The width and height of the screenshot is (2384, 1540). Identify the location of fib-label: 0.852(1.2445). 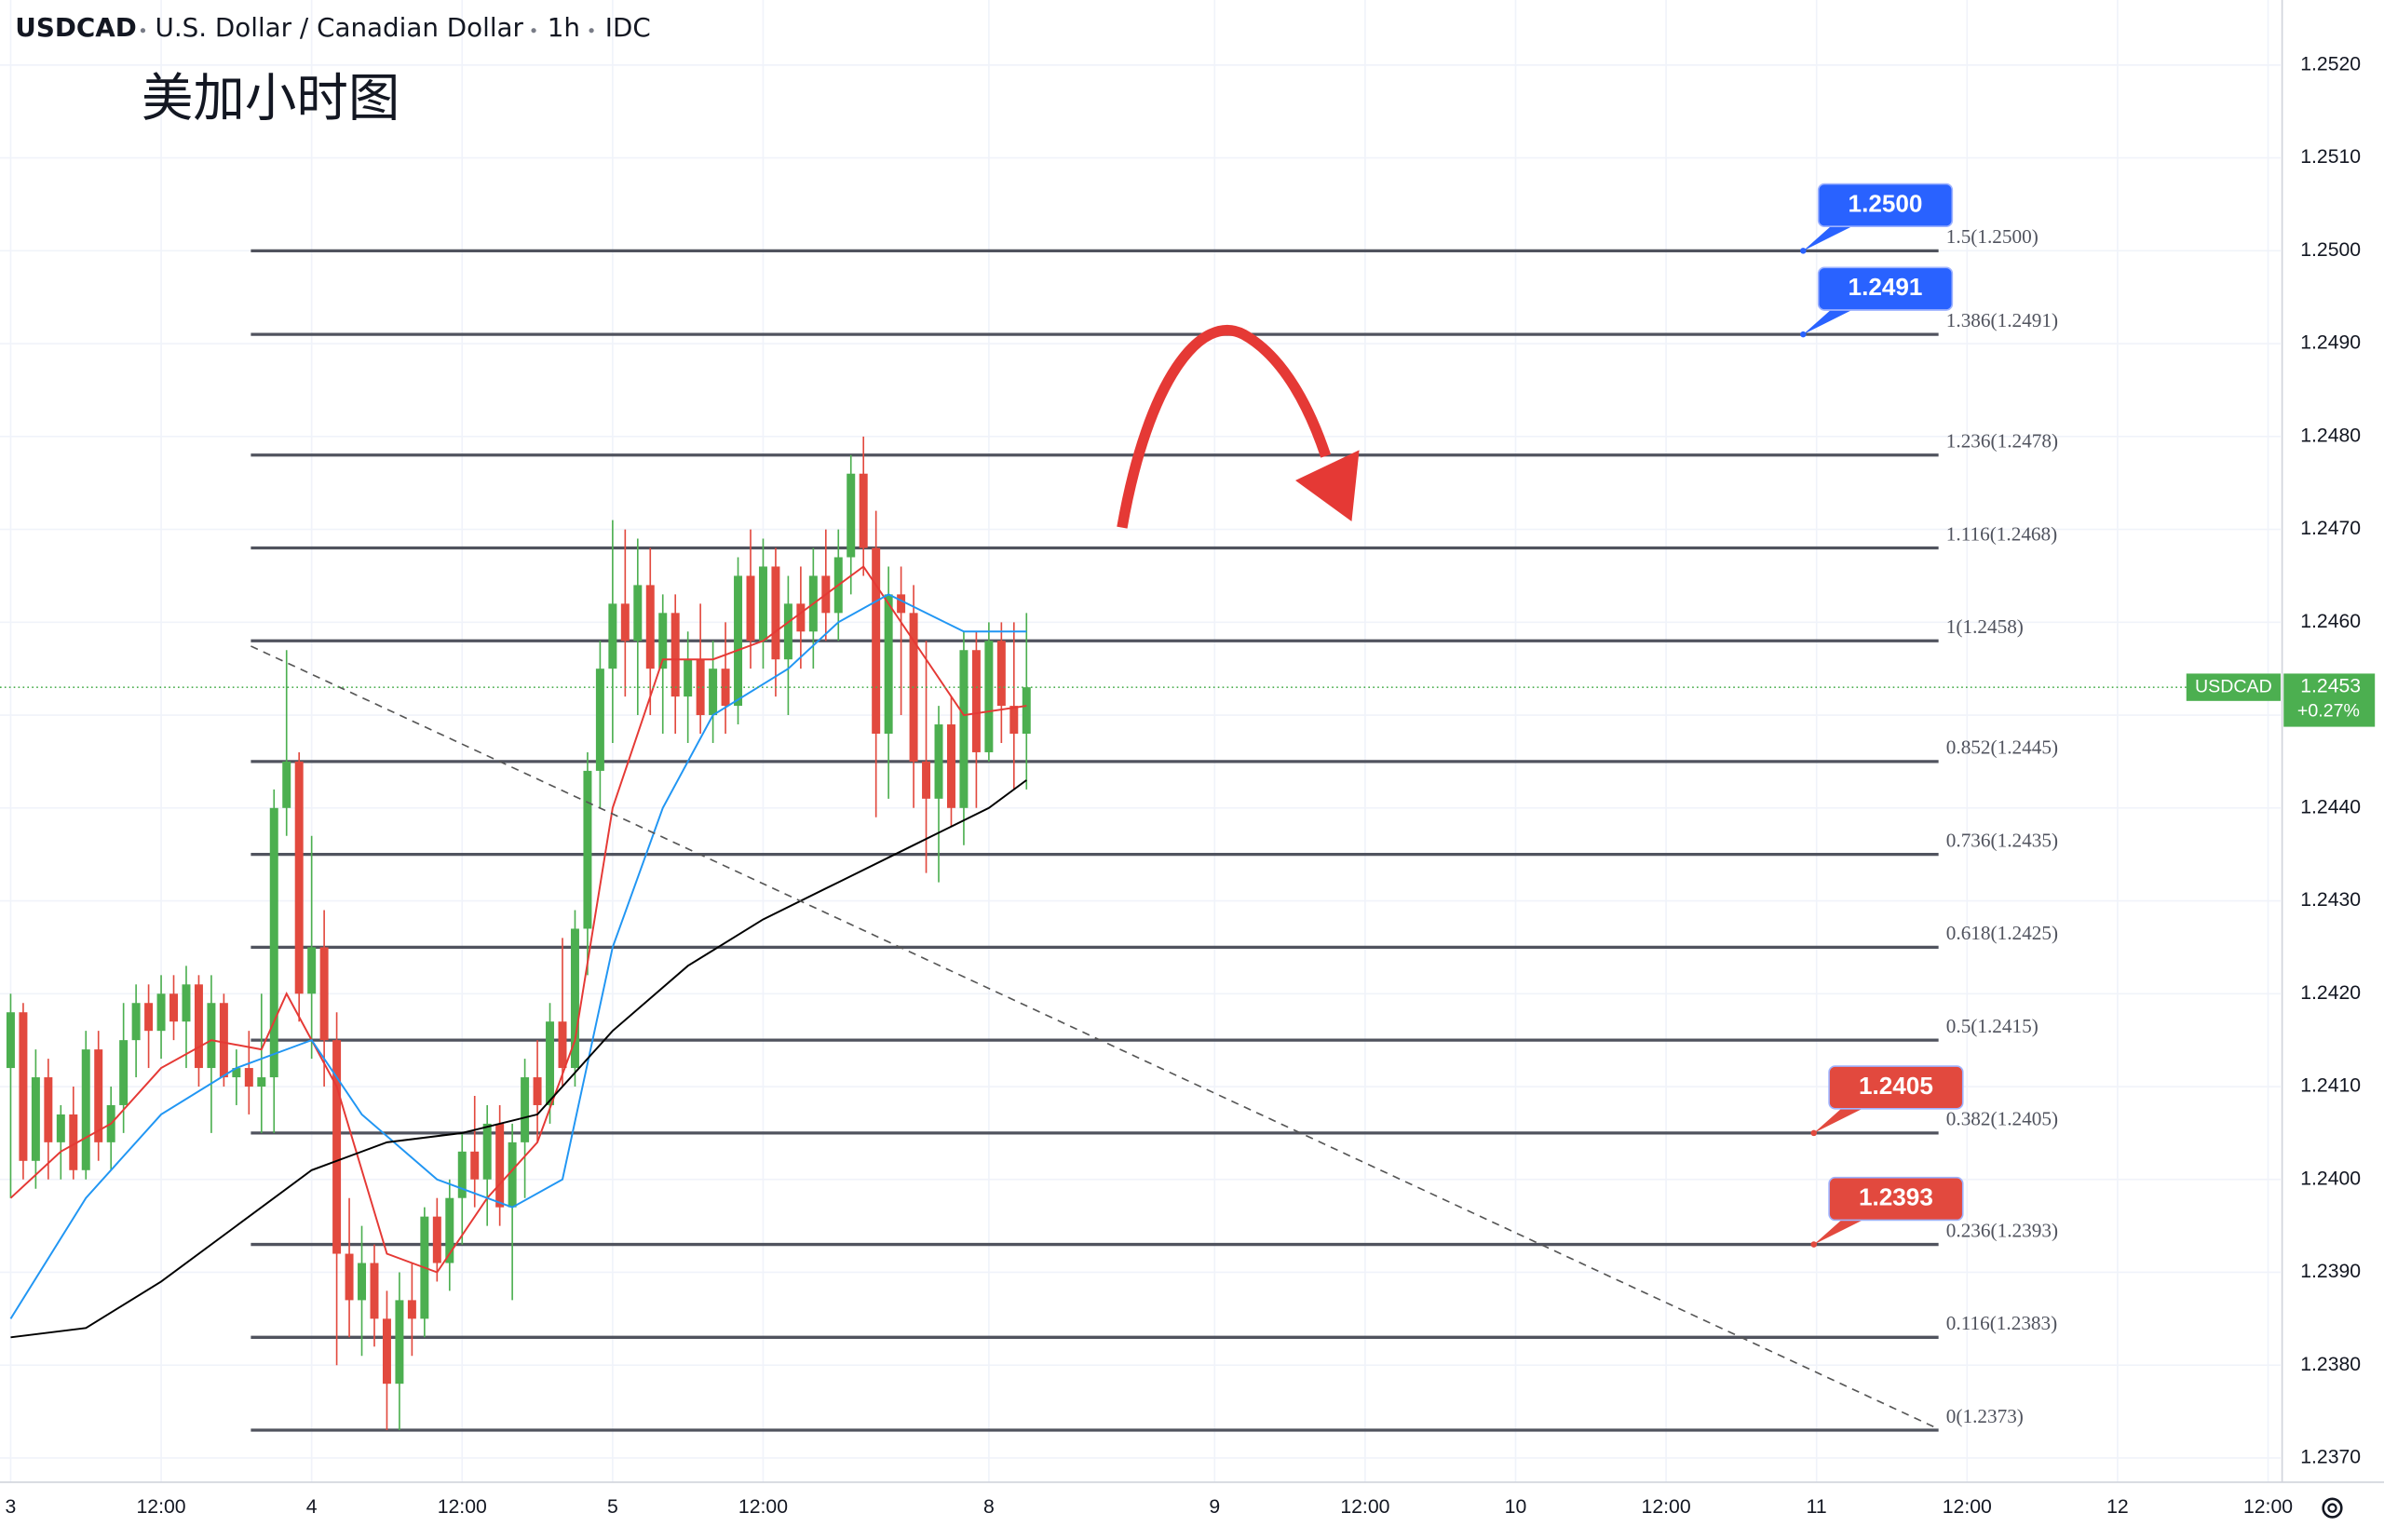
(2002, 748).